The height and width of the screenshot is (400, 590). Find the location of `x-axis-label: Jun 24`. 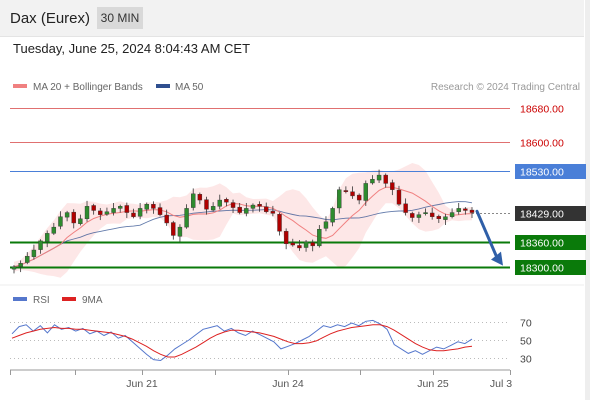

x-axis-label: Jun 24 is located at coordinates (288, 384).